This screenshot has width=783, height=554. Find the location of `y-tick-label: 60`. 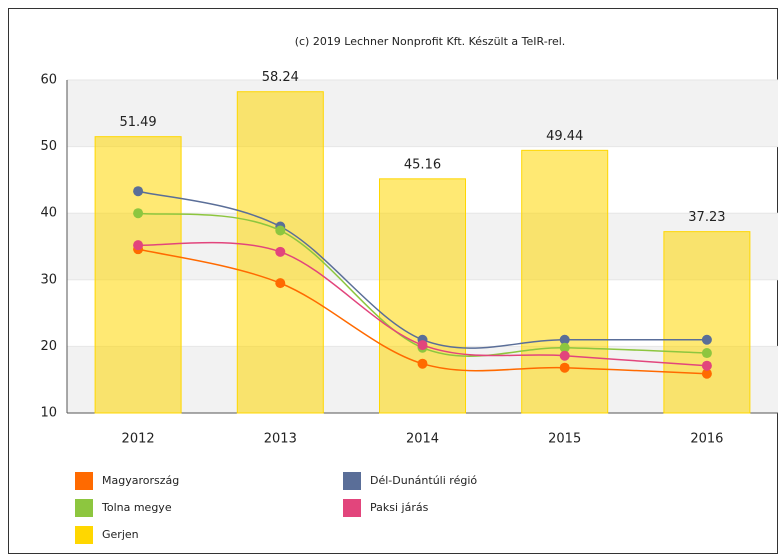

y-tick-label: 60 is located at coordinates (48, 80).